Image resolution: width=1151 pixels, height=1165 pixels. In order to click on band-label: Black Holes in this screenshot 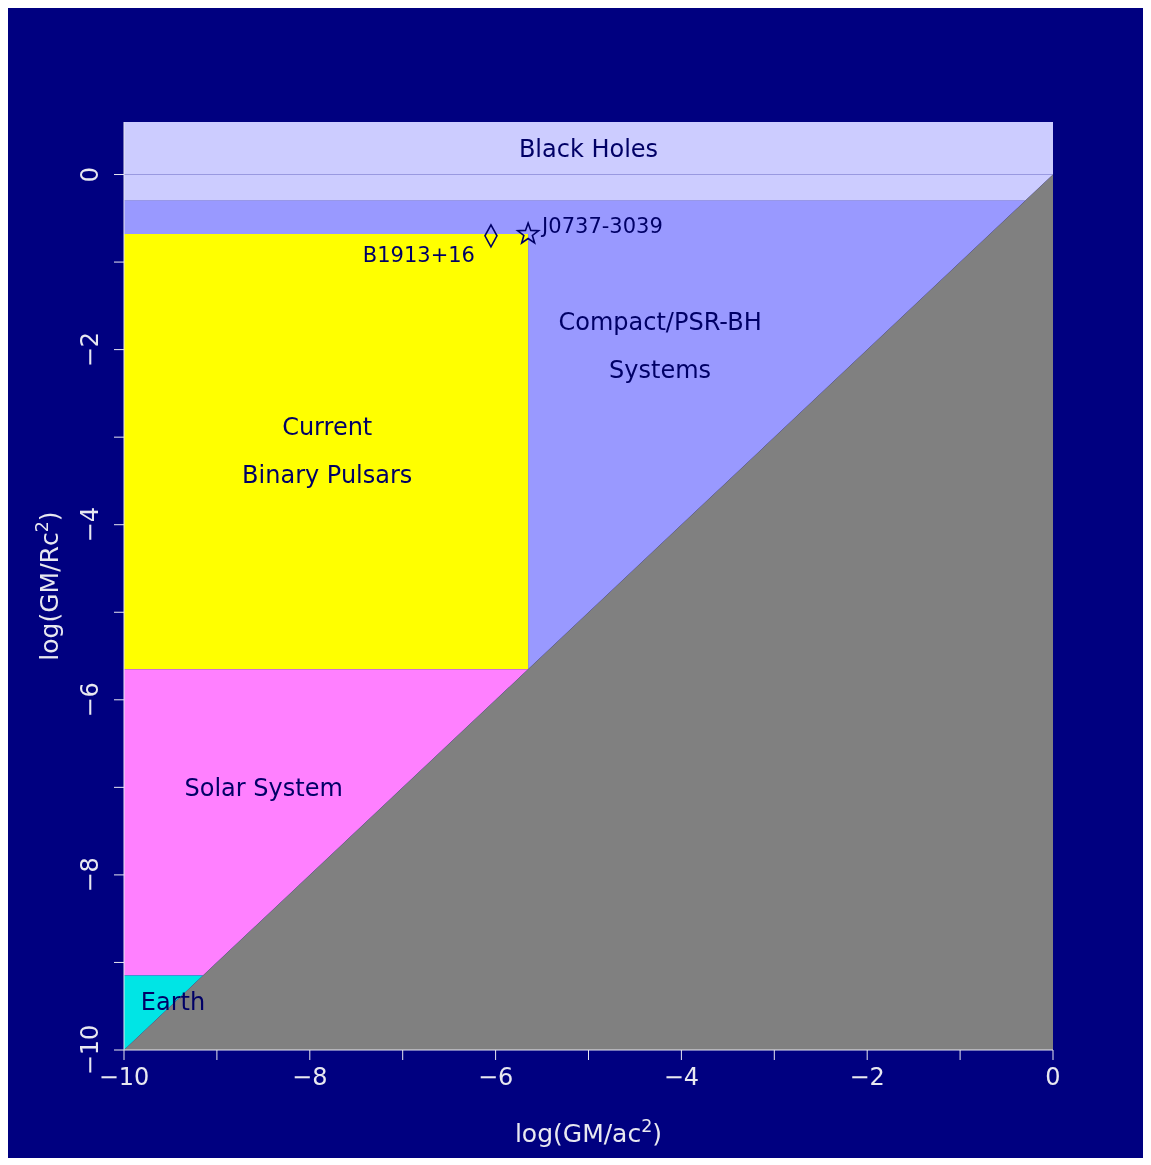, I will do `click(588, 149)`.